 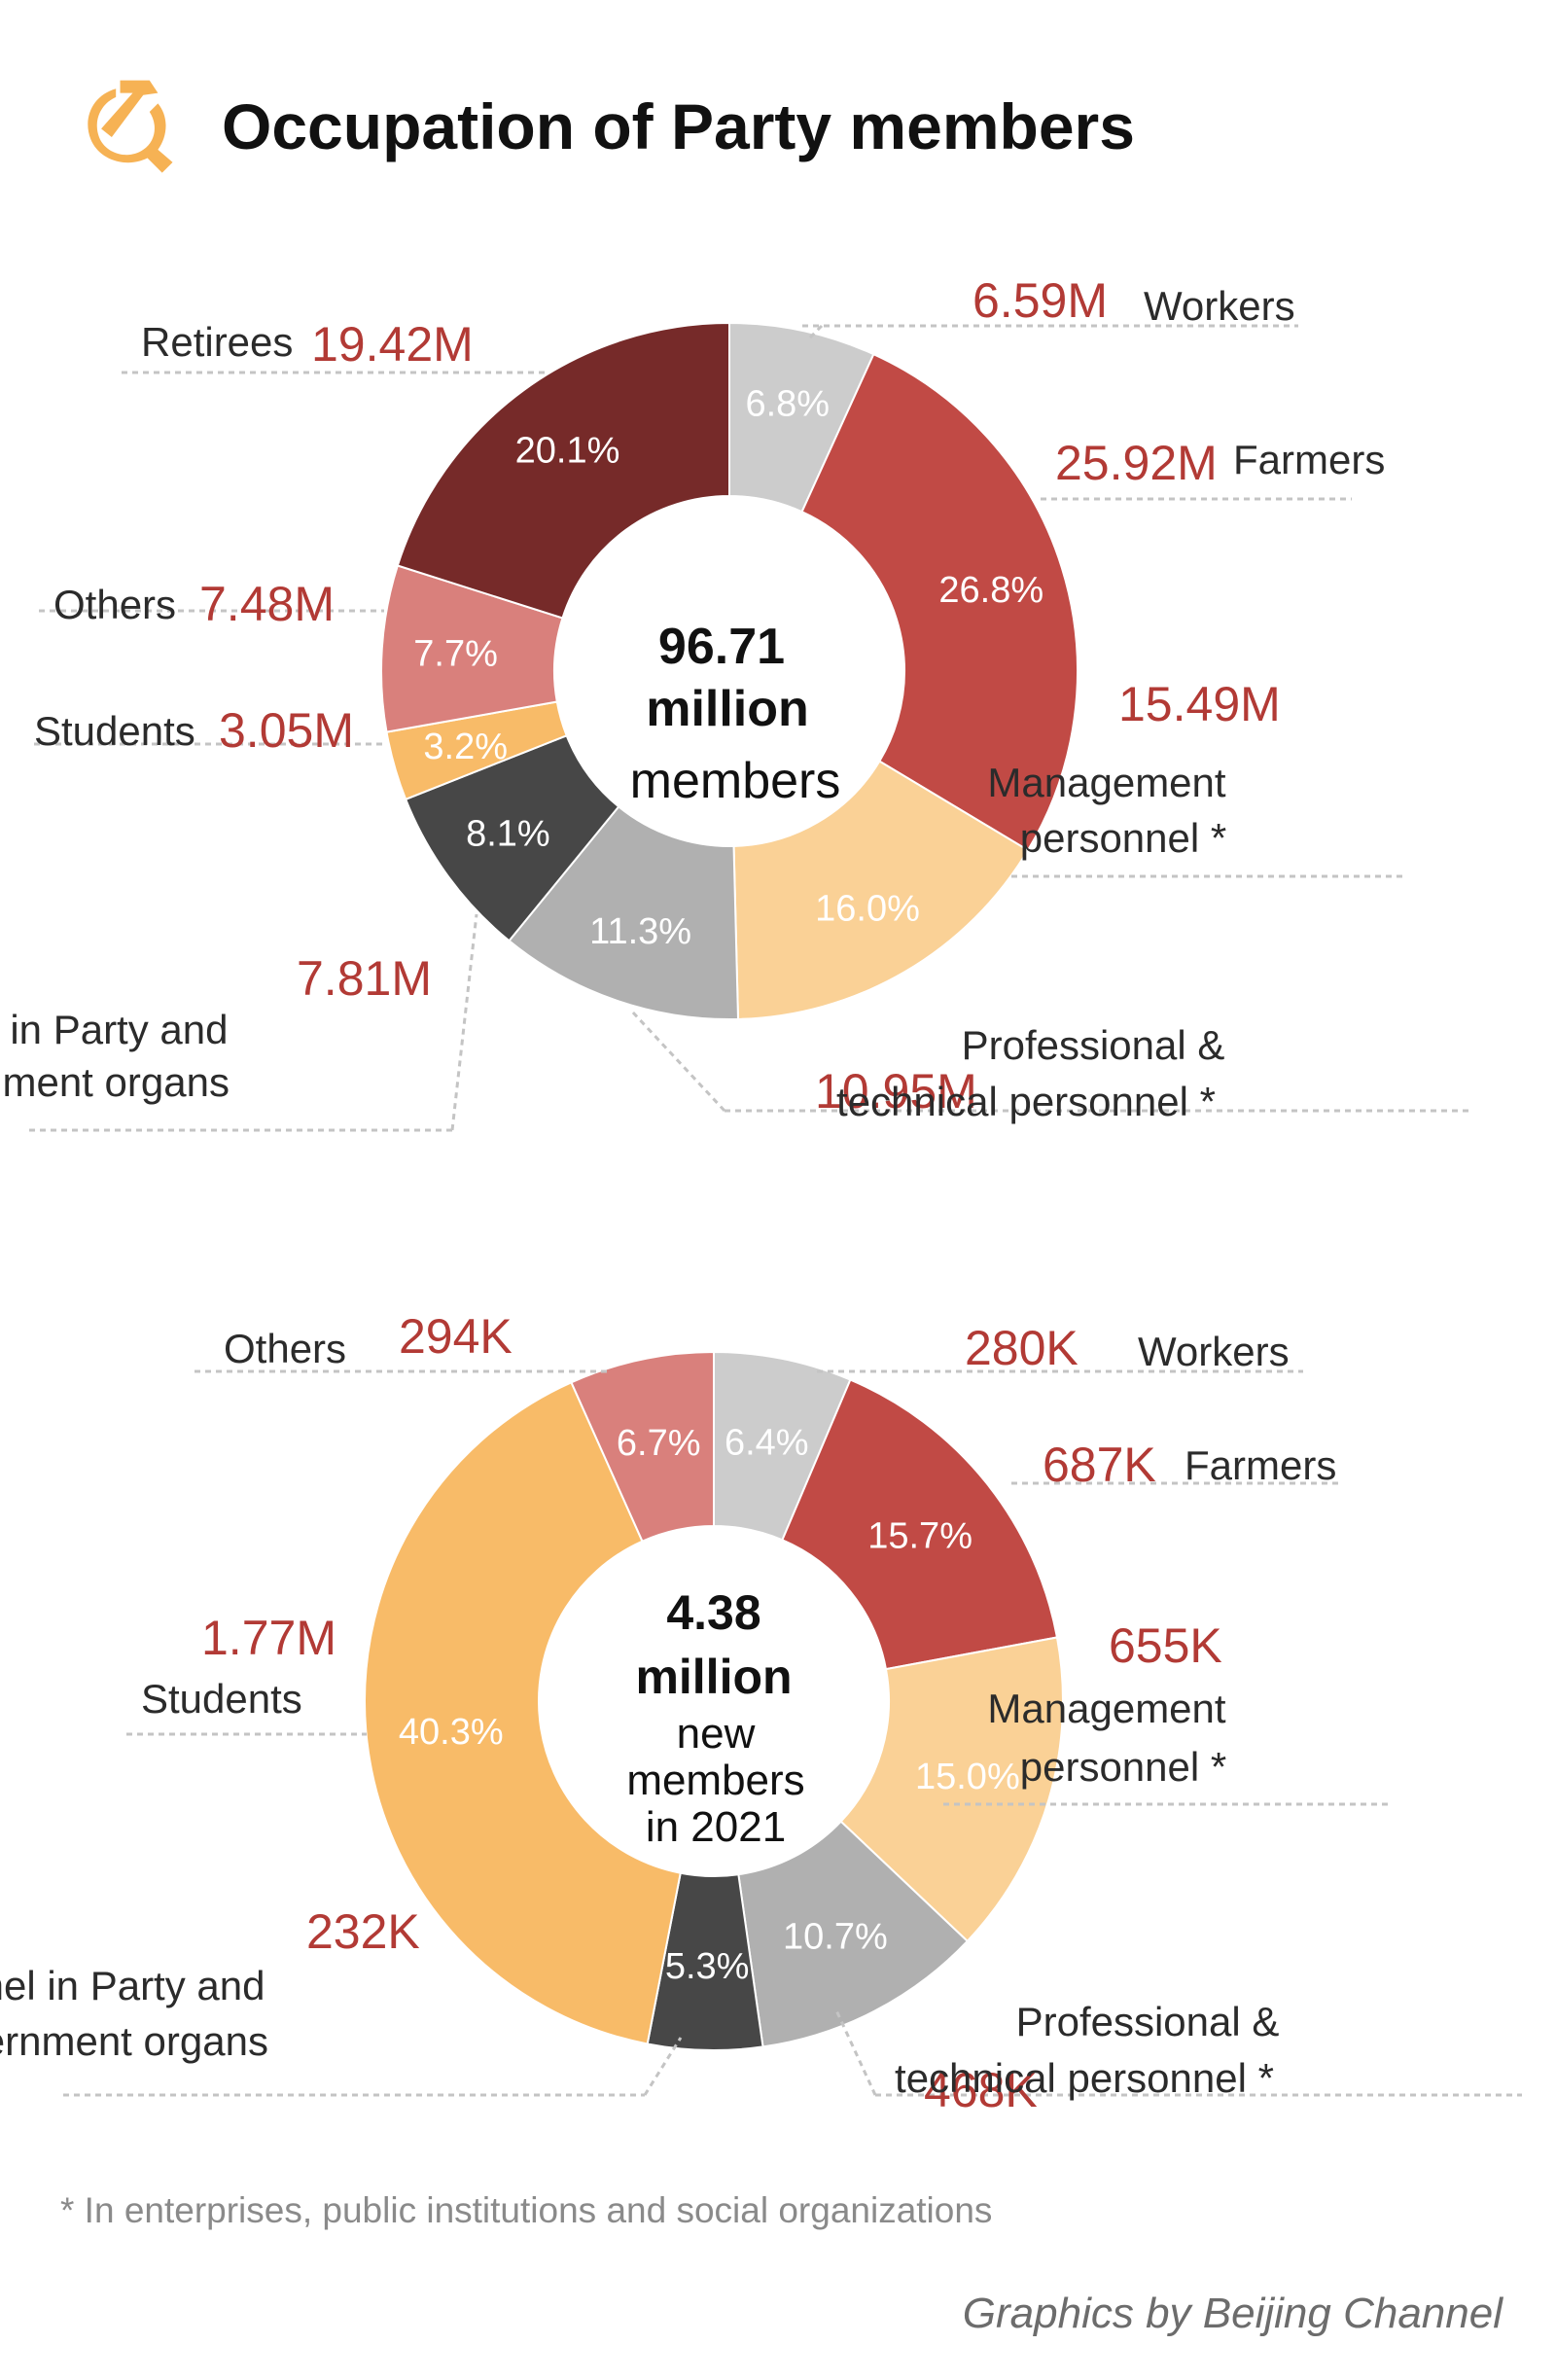 I want to click on center-total-label: in 2021, so click(x=716, y=1827).